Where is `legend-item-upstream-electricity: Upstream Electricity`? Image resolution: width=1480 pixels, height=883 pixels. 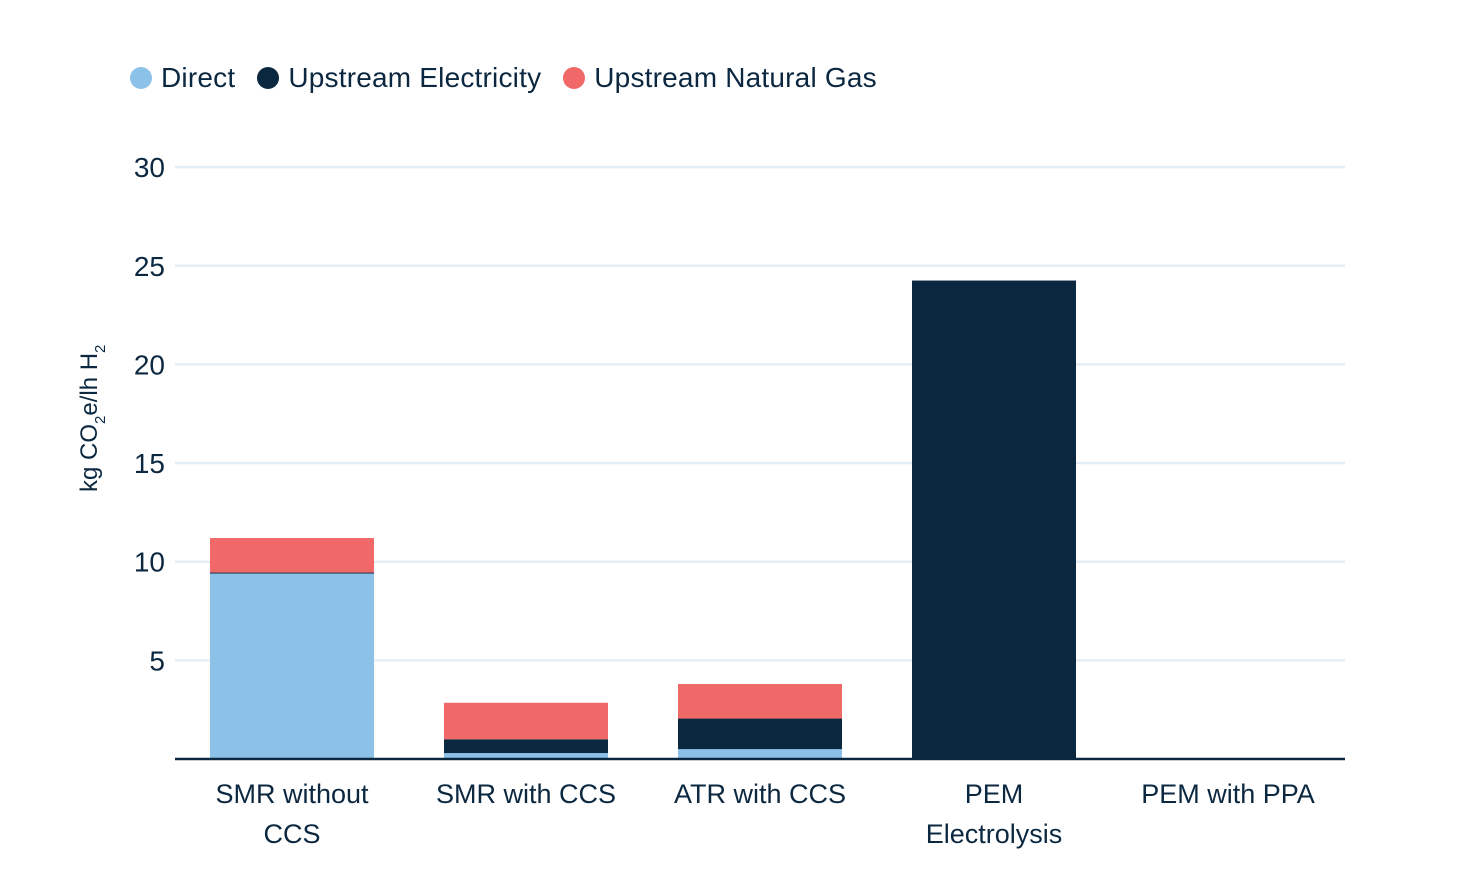
legend-item-upstream-electricity: Upstream Electricity is located at coordinates (399, 78).